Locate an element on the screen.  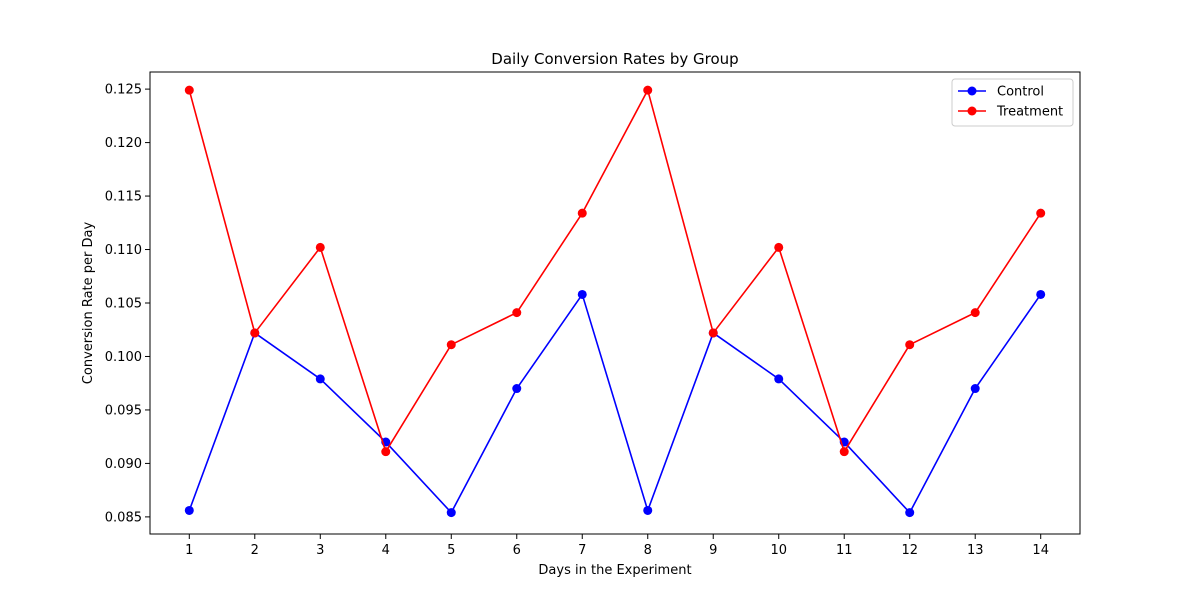
x-tick-label: 10 is located at coordinates (778, 550).